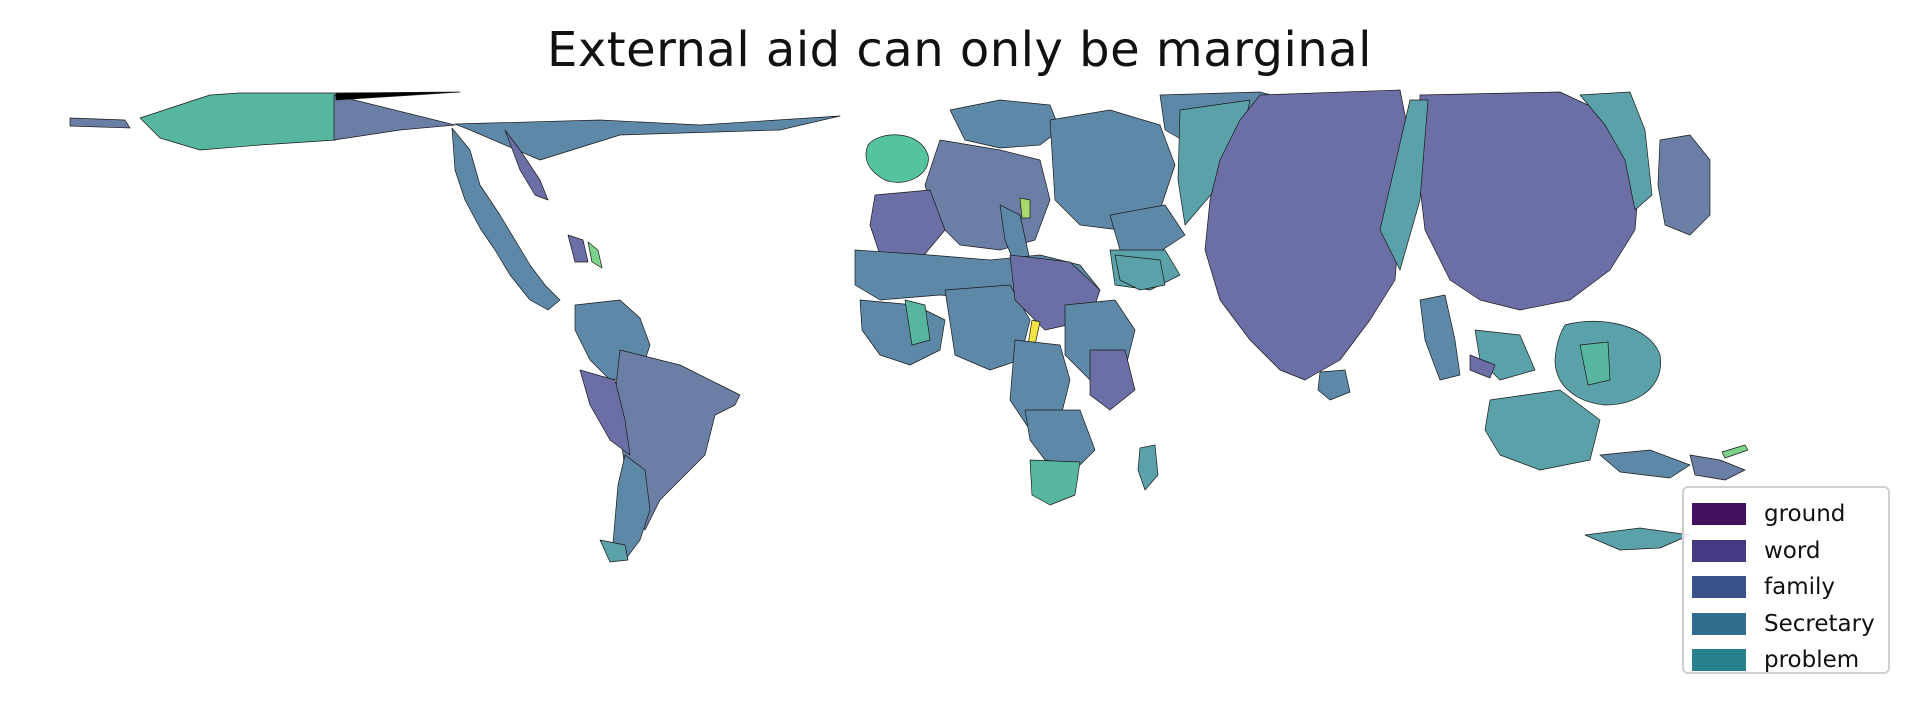 The height and width of the screenshot is (715, 1919). What do you see at coordinates (1719, 550) in the screenshot?
I see `legend-swatch-word` at bounding box center [1719, 550].